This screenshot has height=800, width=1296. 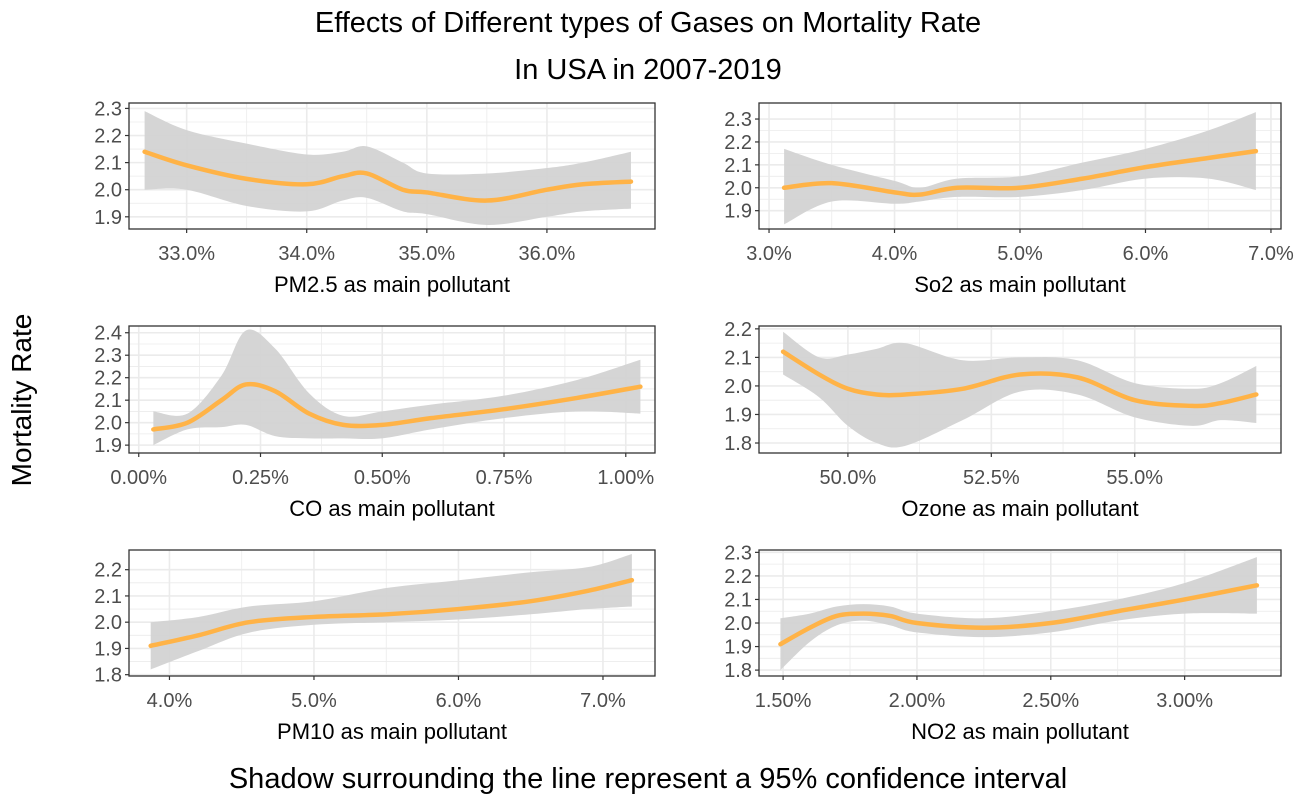 I want to click on x-tick-label: 0.50%, so click(x=382, y=478).